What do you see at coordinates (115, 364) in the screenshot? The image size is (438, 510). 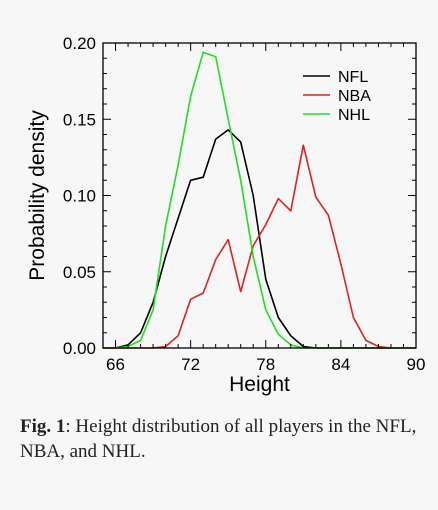 I see `x-tick-label: 66` at bounding box center [115, 364].